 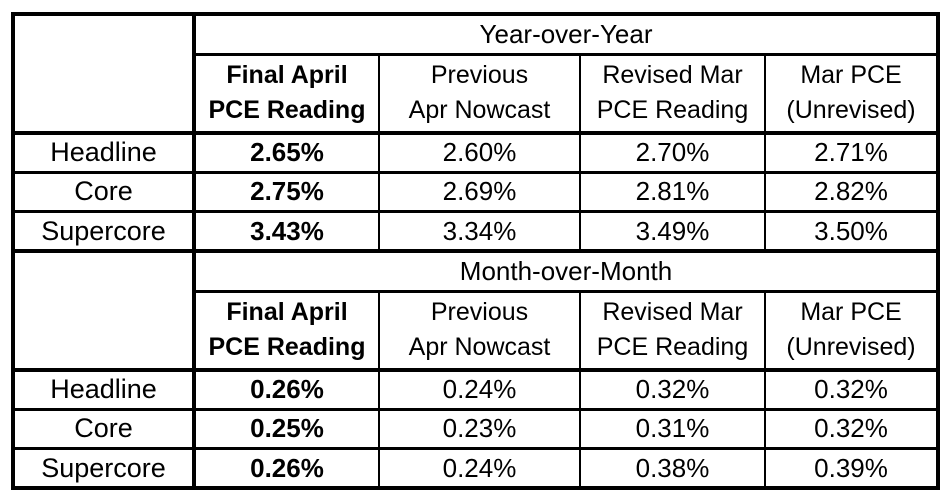 I want to click on col-header-mar-pce-unrevised-yoy: Mar PCE (Unrevised), so click(x=851, y=93).